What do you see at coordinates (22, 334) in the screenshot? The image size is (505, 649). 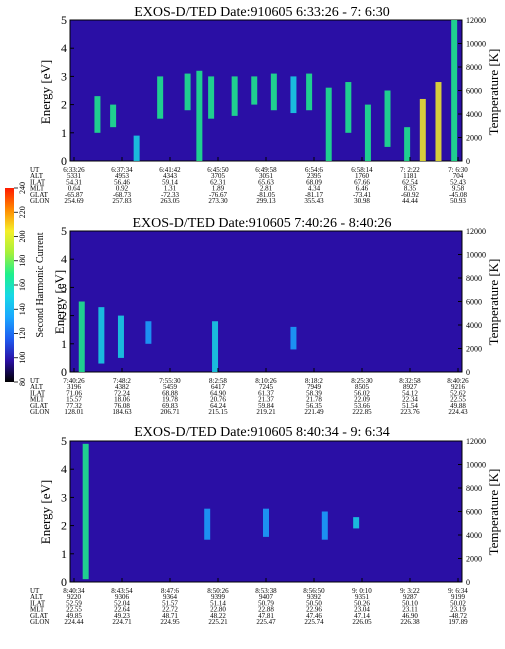 I see `colorbar-tick-label: 120` at bounding box center [22, 334].